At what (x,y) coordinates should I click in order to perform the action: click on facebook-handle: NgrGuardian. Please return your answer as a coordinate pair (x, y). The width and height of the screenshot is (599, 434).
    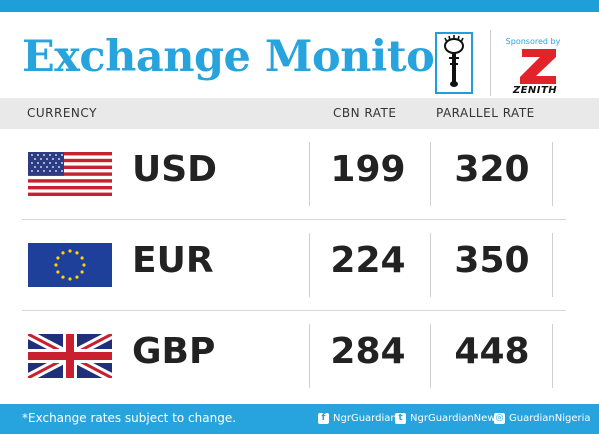
    Looking at the image, I should click on (365, 418).